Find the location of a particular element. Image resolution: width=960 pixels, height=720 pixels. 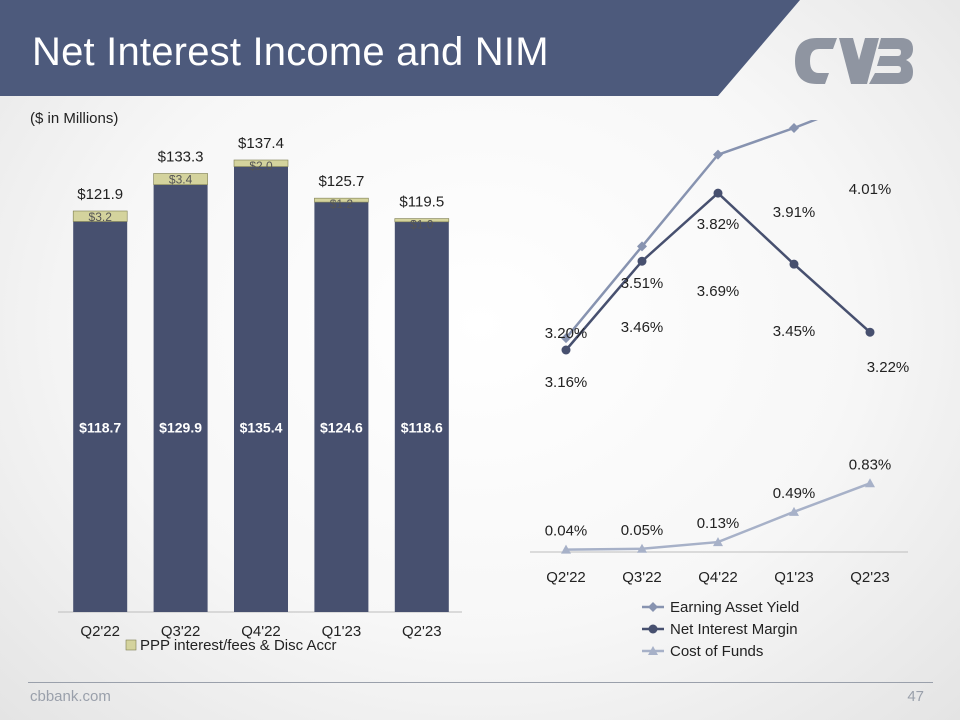

legend-marker-eay is located at coordinates (653, 607).